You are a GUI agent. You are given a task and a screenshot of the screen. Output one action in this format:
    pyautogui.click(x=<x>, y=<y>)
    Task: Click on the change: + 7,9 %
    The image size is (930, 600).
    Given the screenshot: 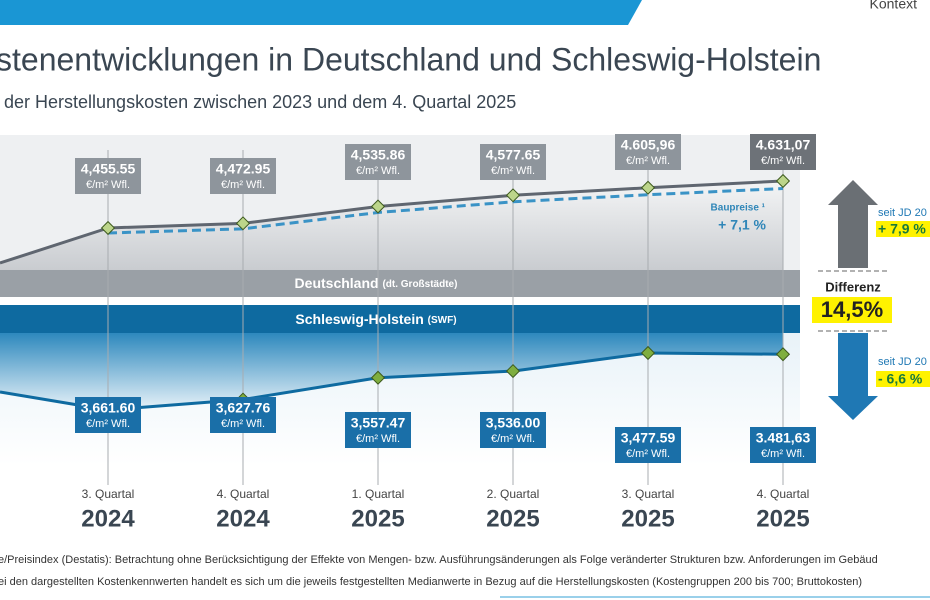 What is the action you would take?
    pyautogui.click(x=902, y=229)
    